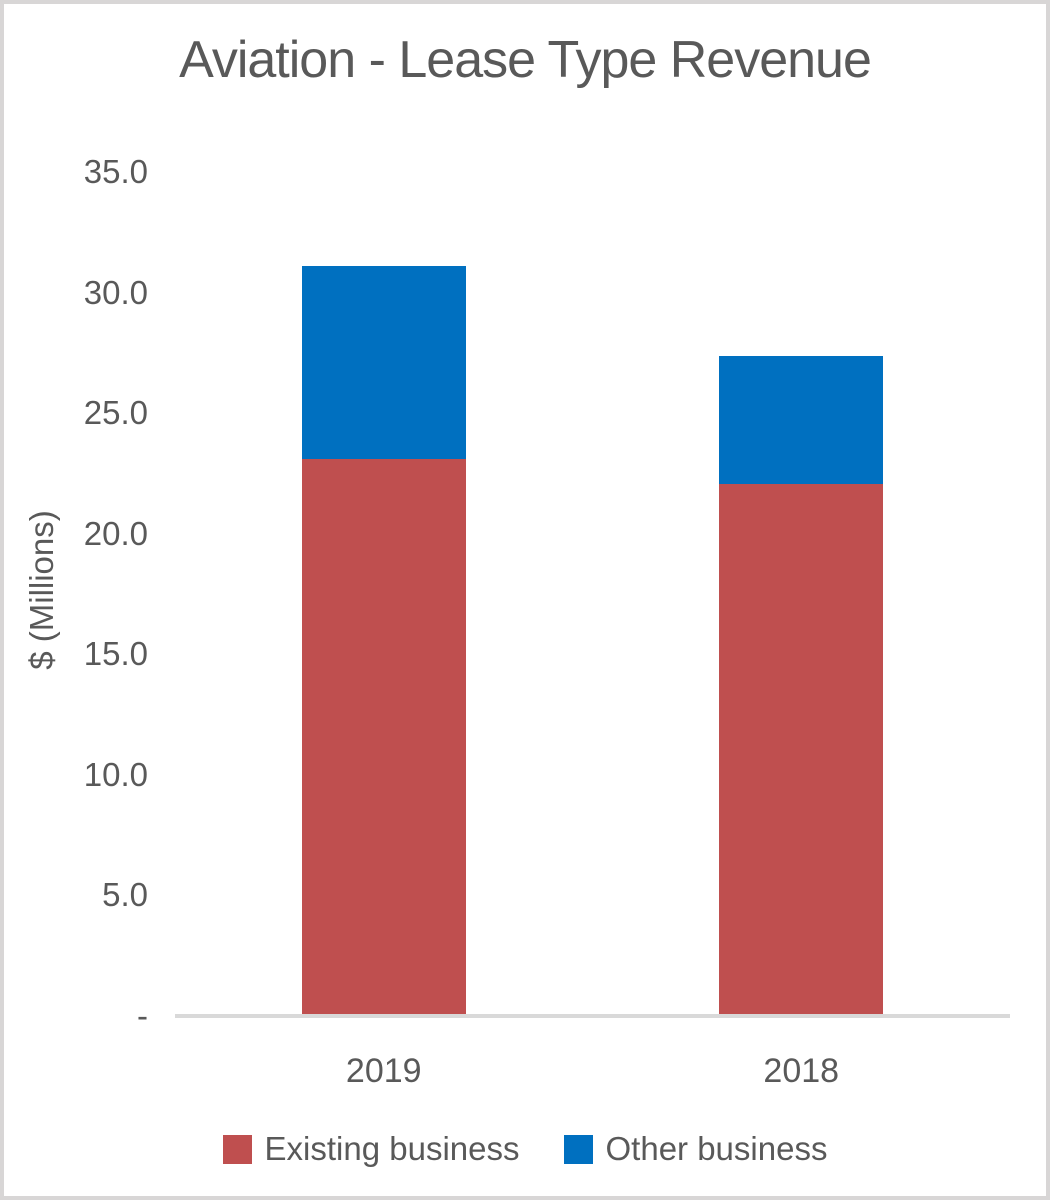  I want to click on x-axis-line, so click(592, 1016).